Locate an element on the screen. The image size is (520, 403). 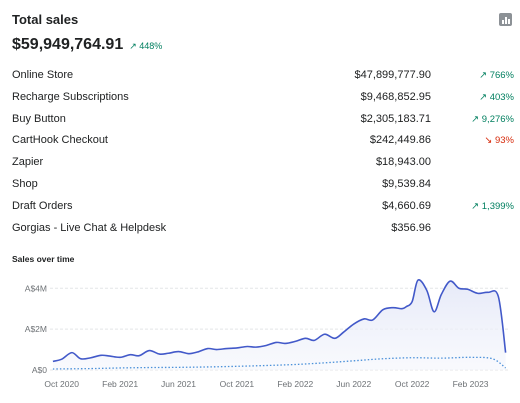
channel-row: Zapier $18,943.00 is located at coordinates (263, 163).